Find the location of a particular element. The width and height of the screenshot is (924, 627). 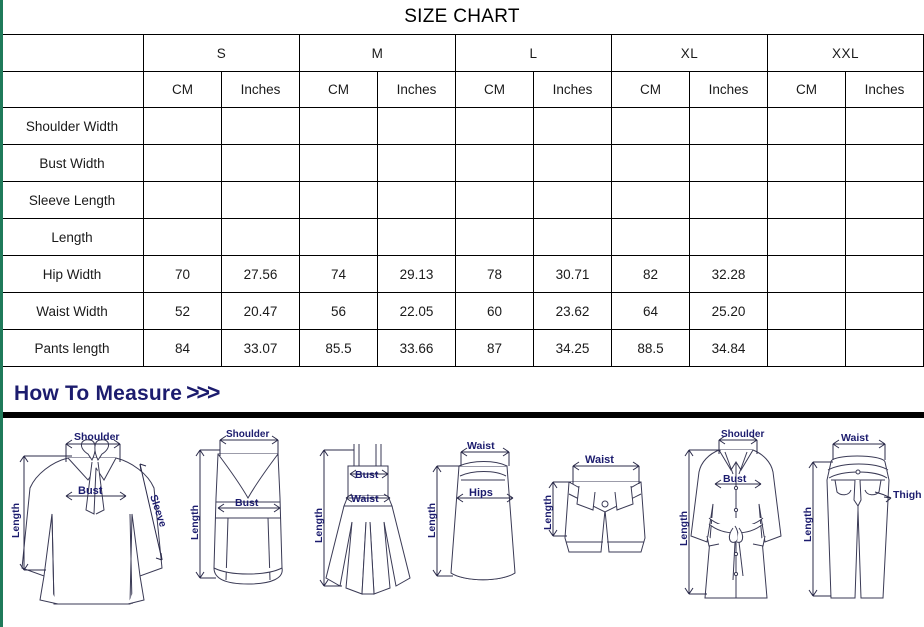

cell-r5-c2: 56 is located at coordinates (339, 311).